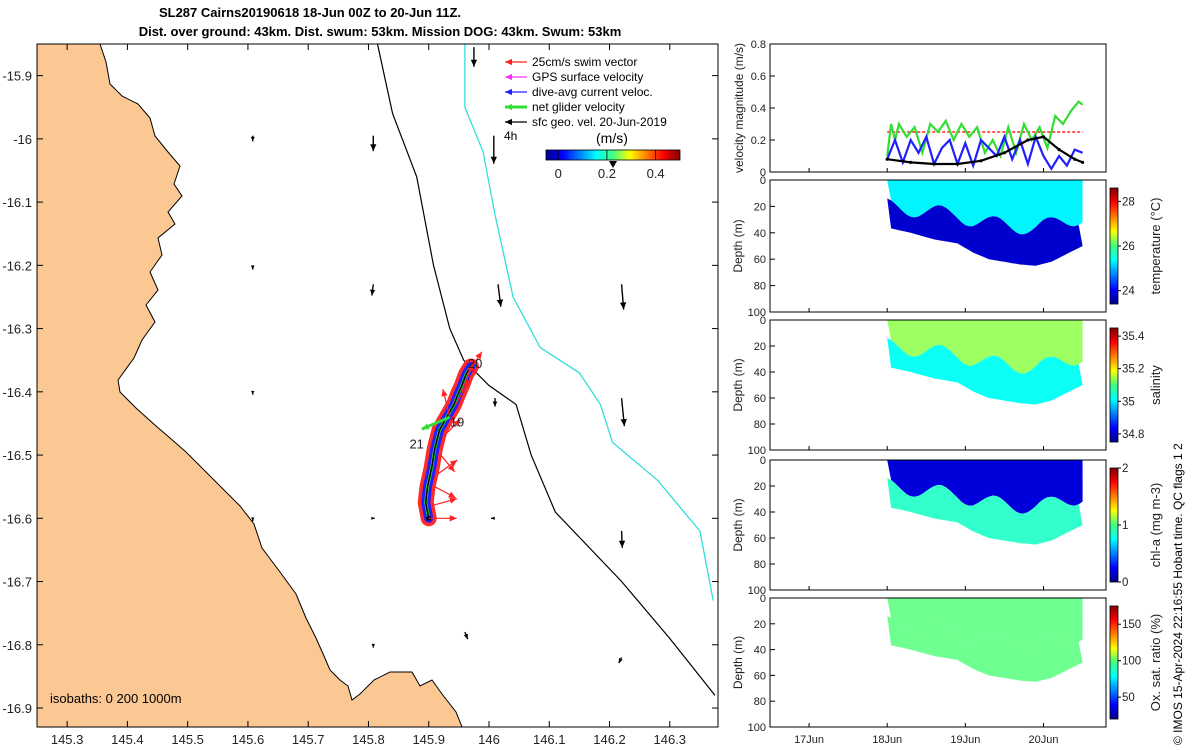 The width and height of the screenshot is (1200, 750). I want to click on legend-entry: GPS surface velocity, so click(587, 77).